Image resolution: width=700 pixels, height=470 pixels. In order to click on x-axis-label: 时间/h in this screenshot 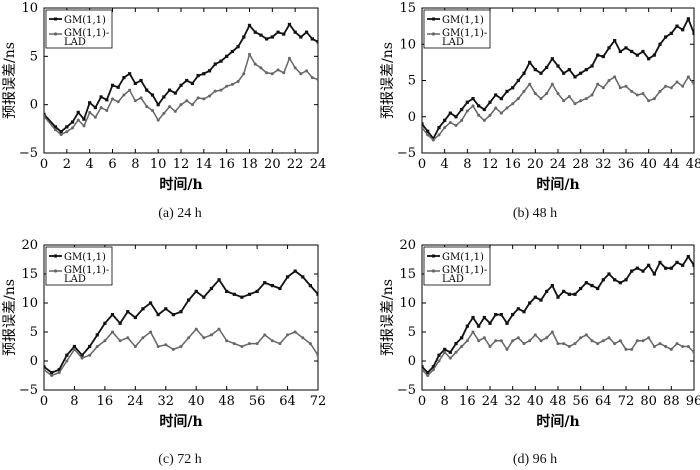, I will do `click(557, 184)`.